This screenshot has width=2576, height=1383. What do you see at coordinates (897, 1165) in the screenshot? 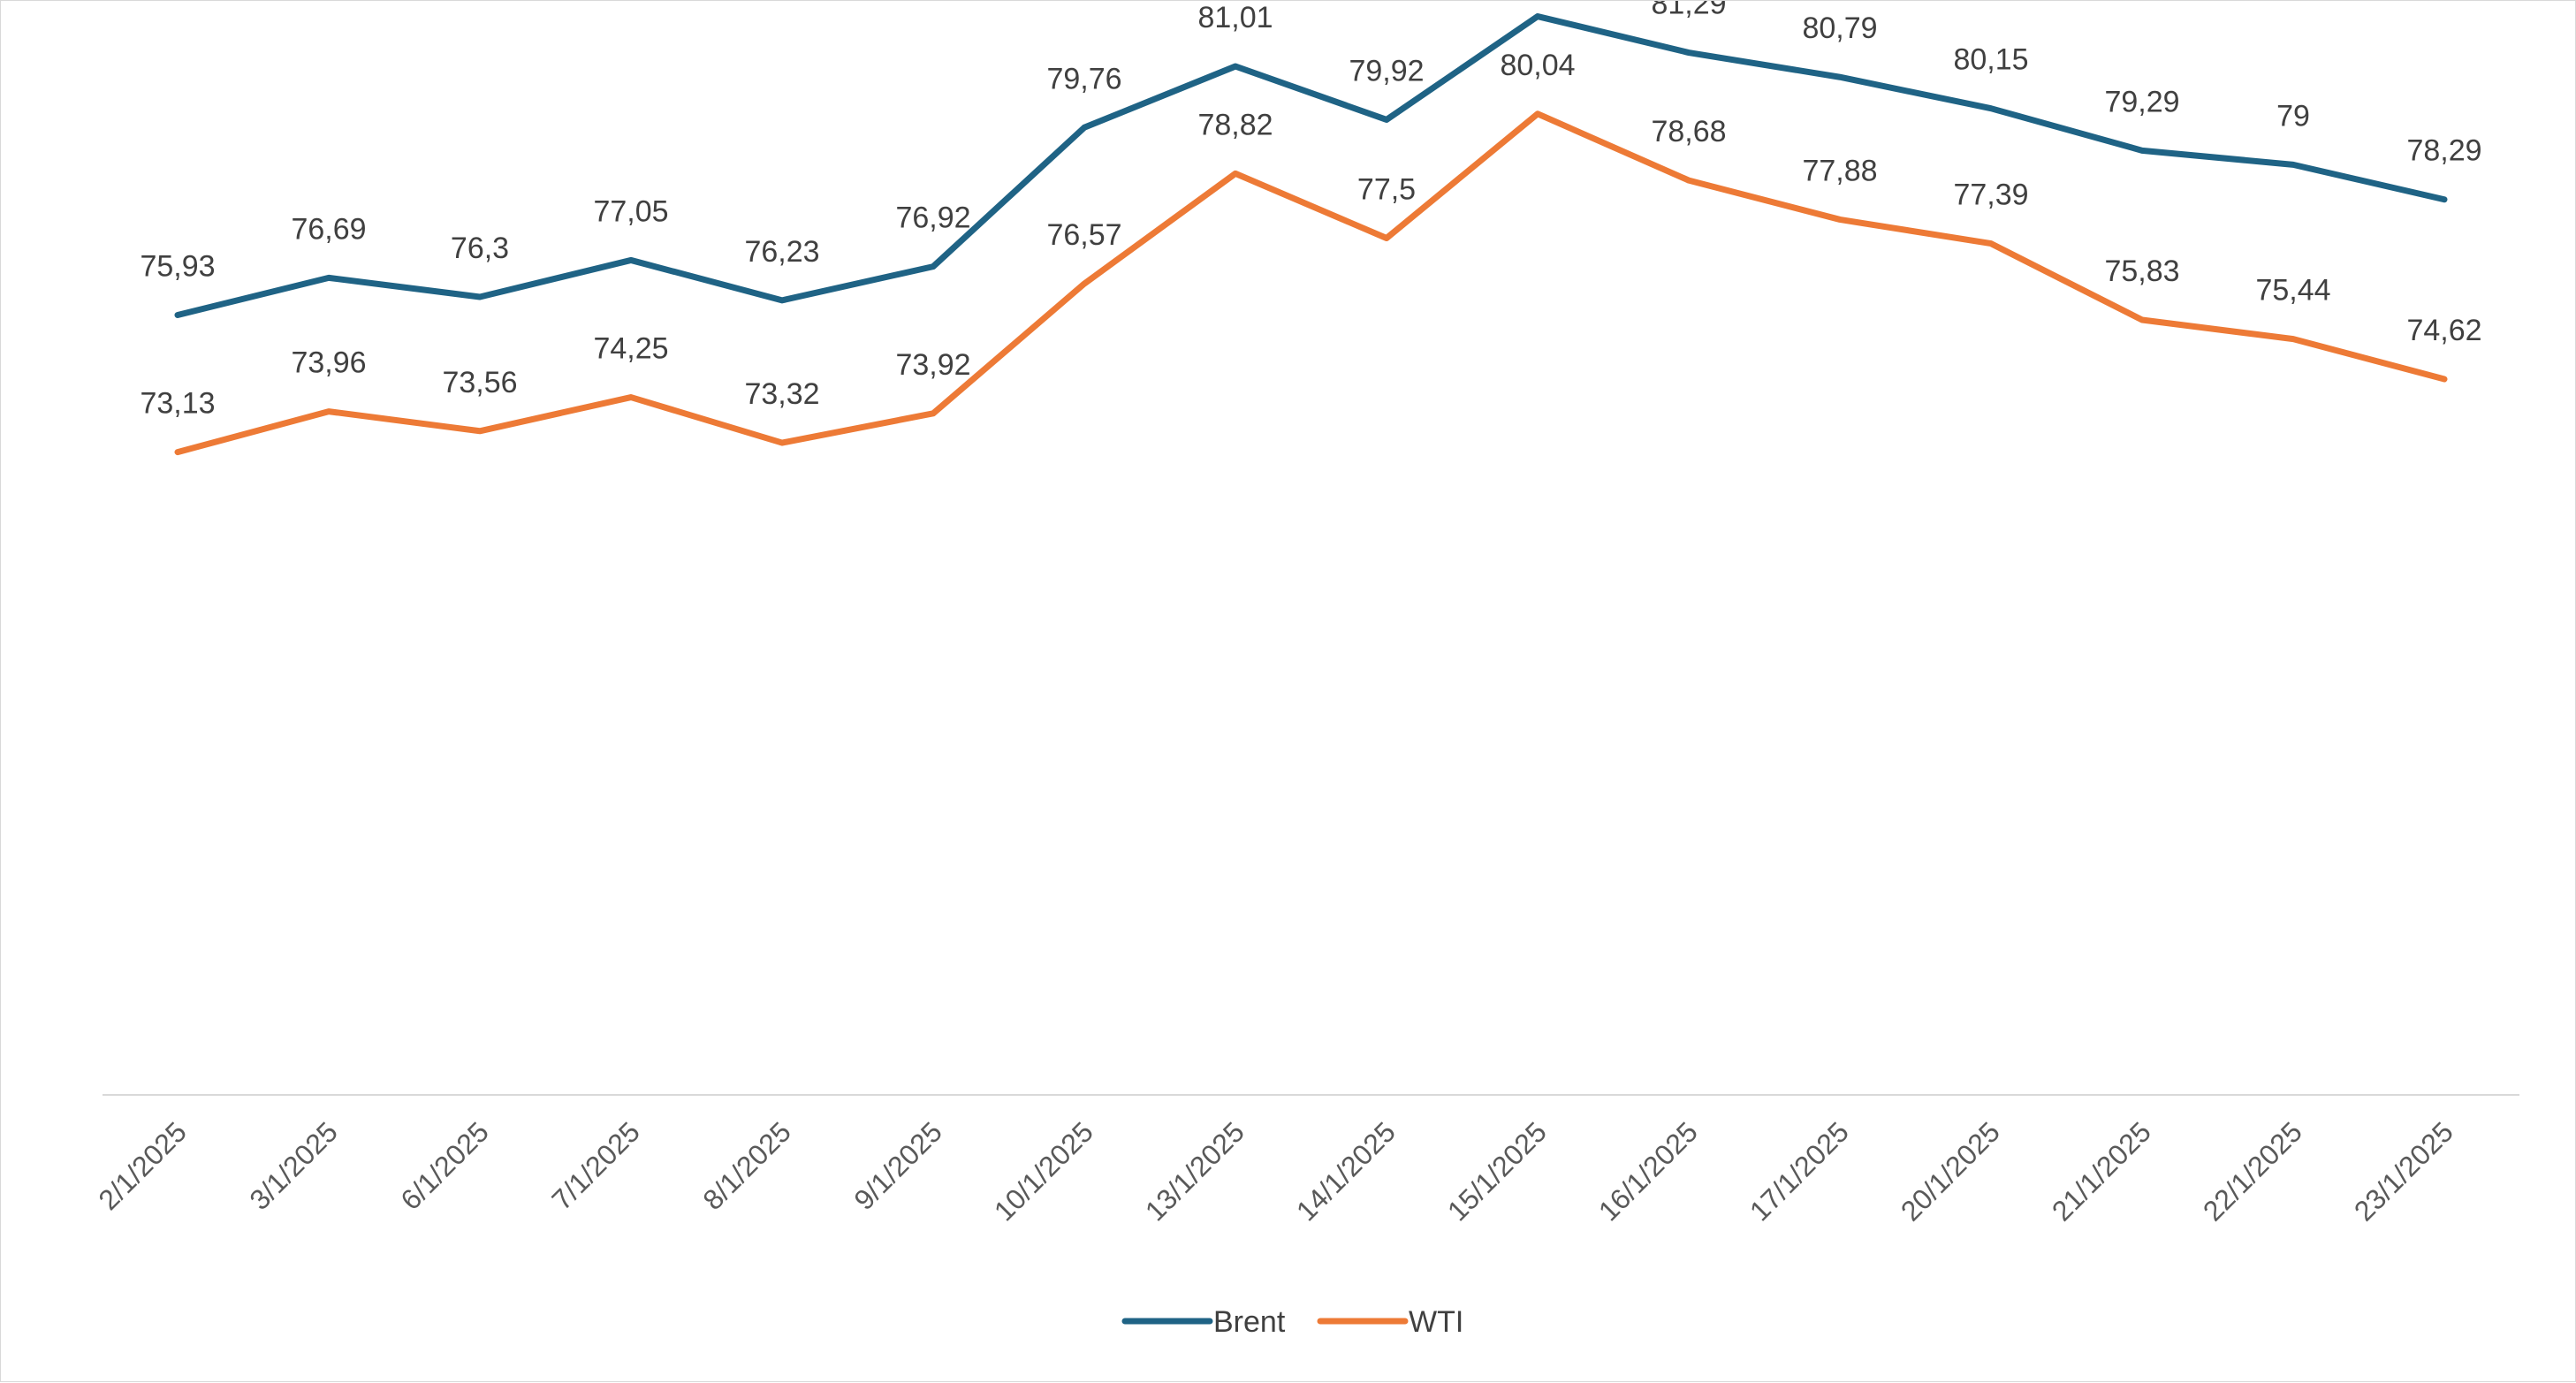
I see `x-tick-label: 9/1/2025` at bounding box center [897, 1165].